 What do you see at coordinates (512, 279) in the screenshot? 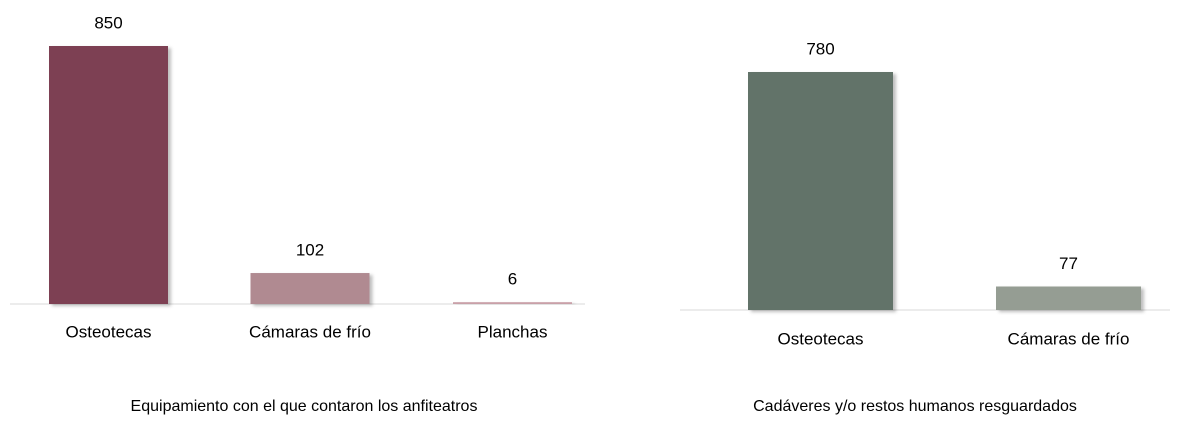
I see `data-label: 6` at bounding box center [512, 279].